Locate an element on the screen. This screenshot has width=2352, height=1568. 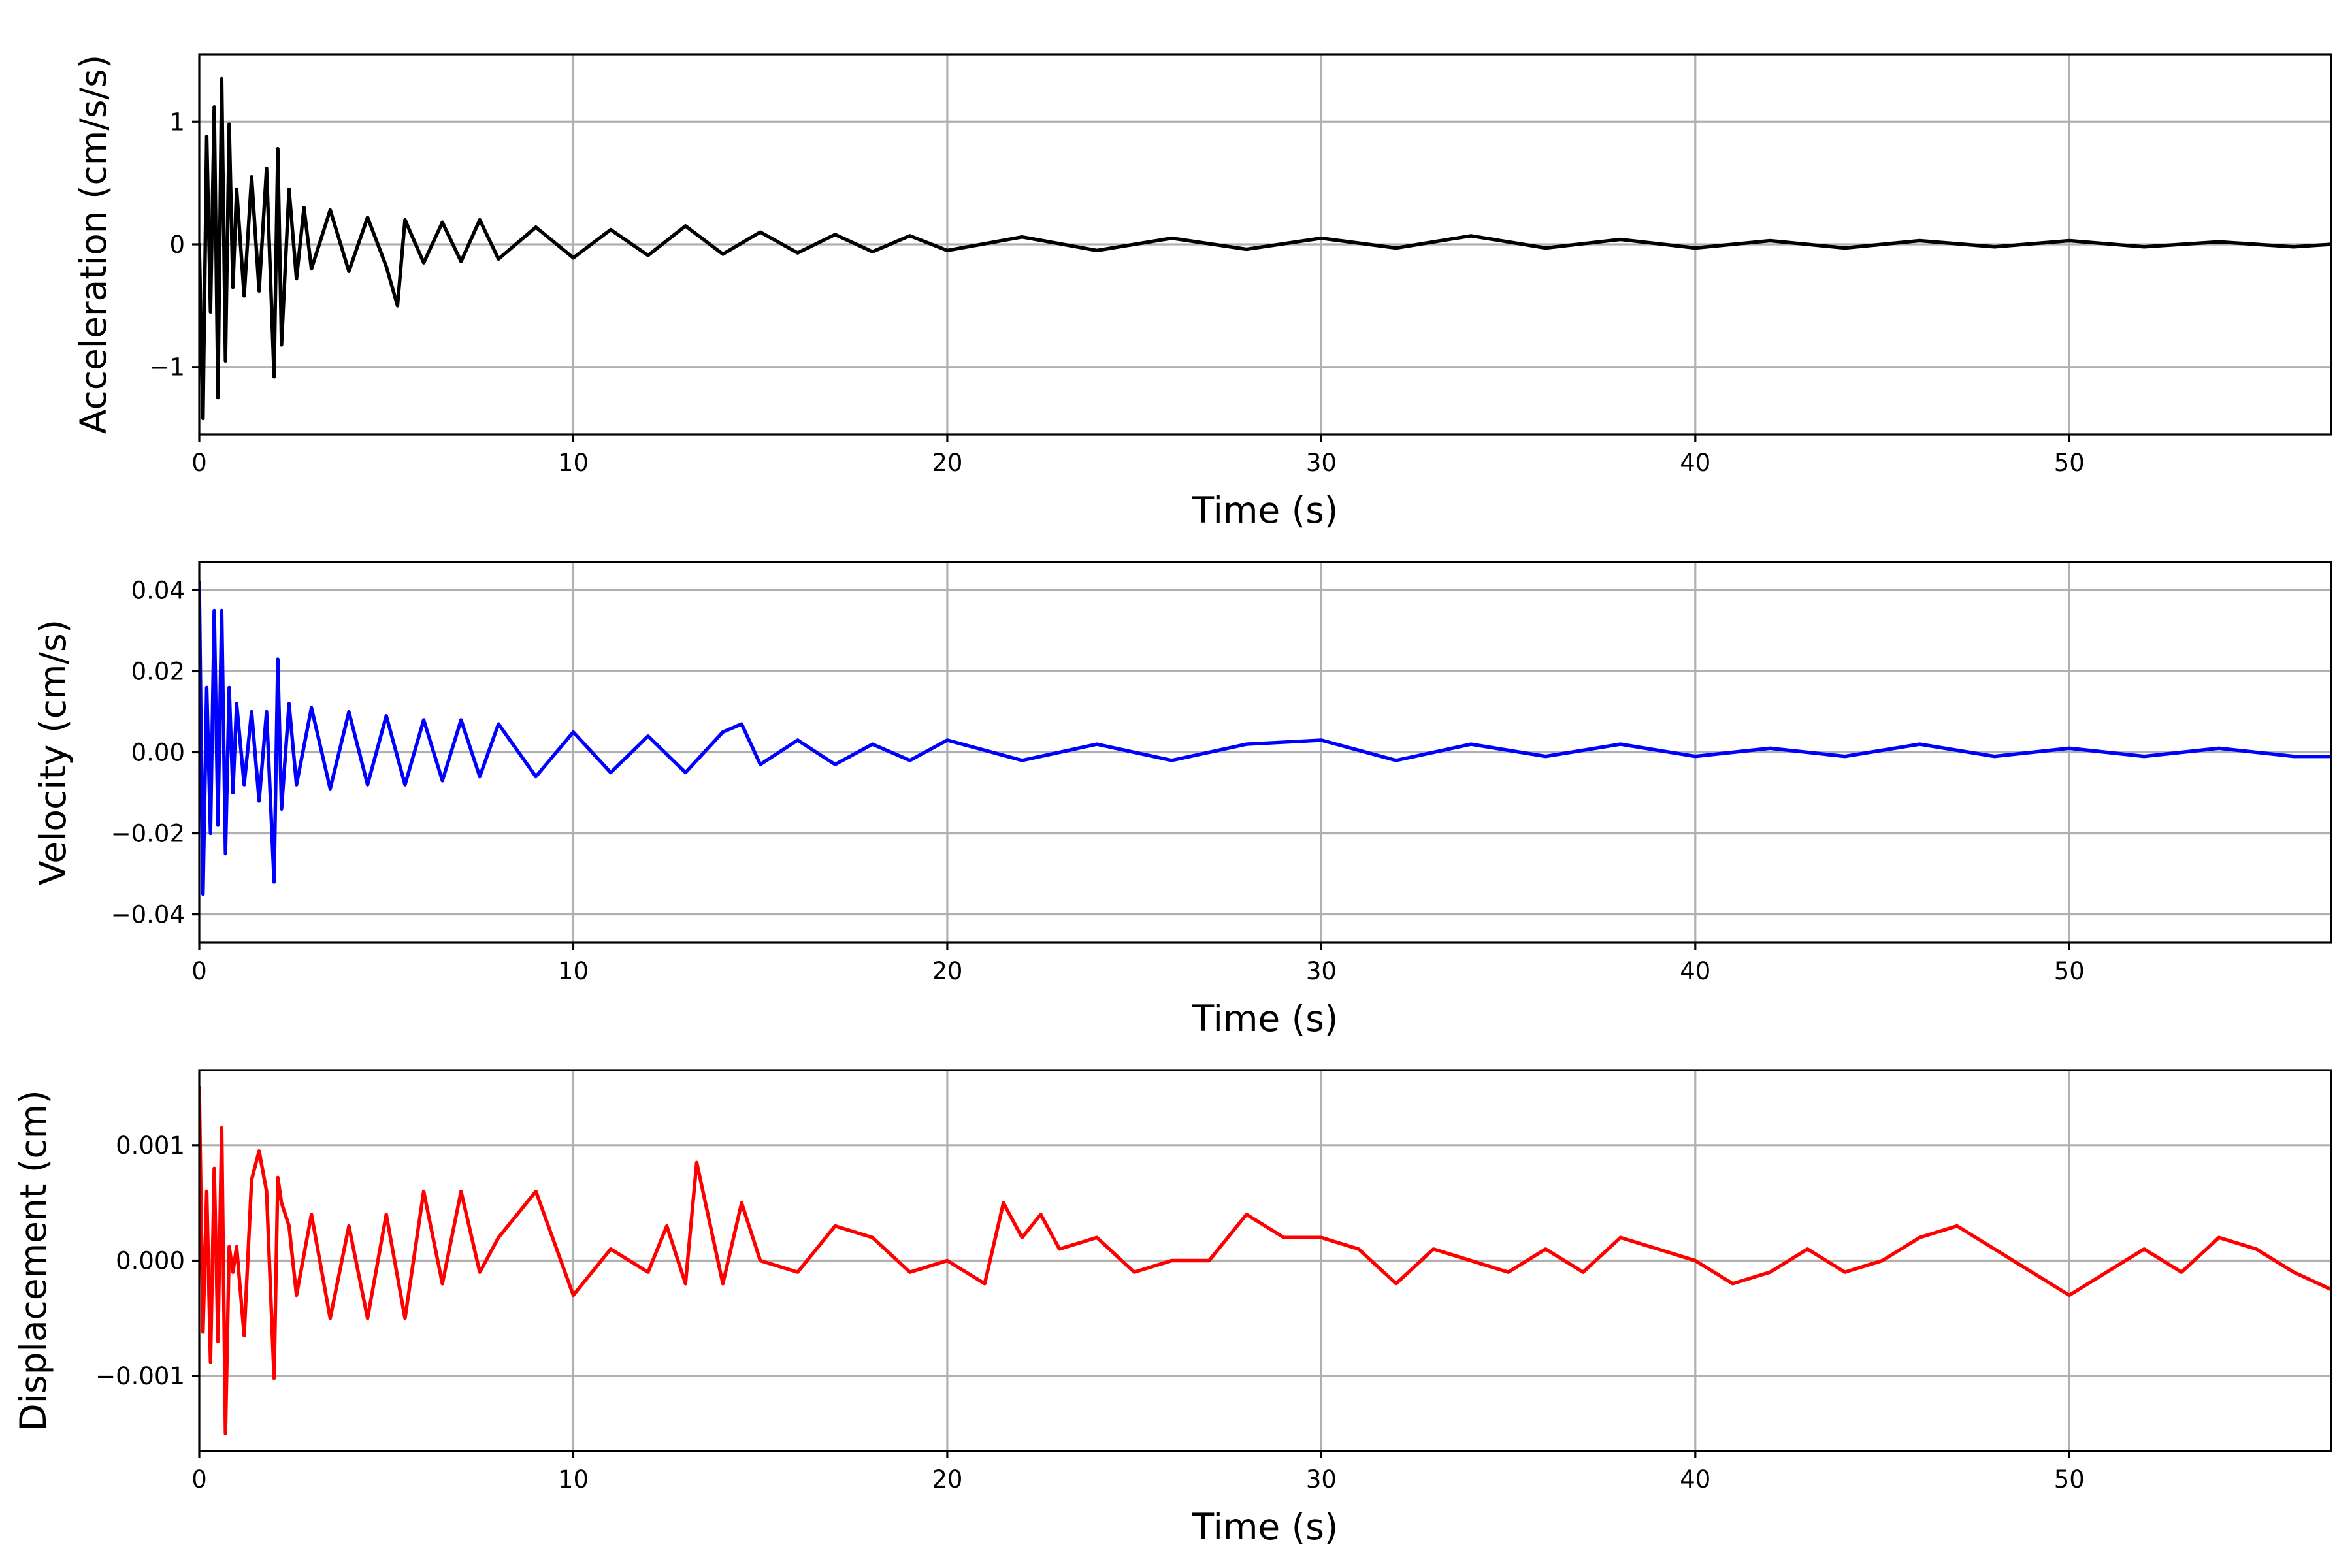
acceleration-y-axis-label: Acceleration (cm/s/s) is located at coordinates (93, 244).